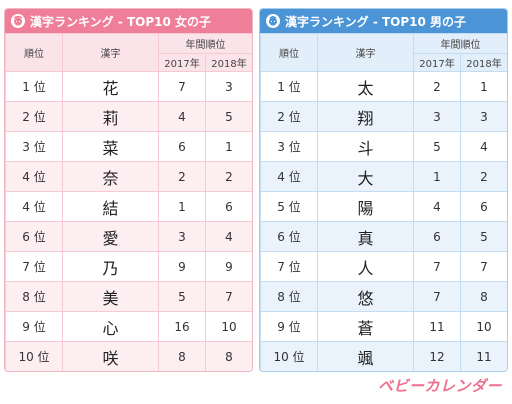  I want to click on kanji-cell: 莉, so click(110, 116).